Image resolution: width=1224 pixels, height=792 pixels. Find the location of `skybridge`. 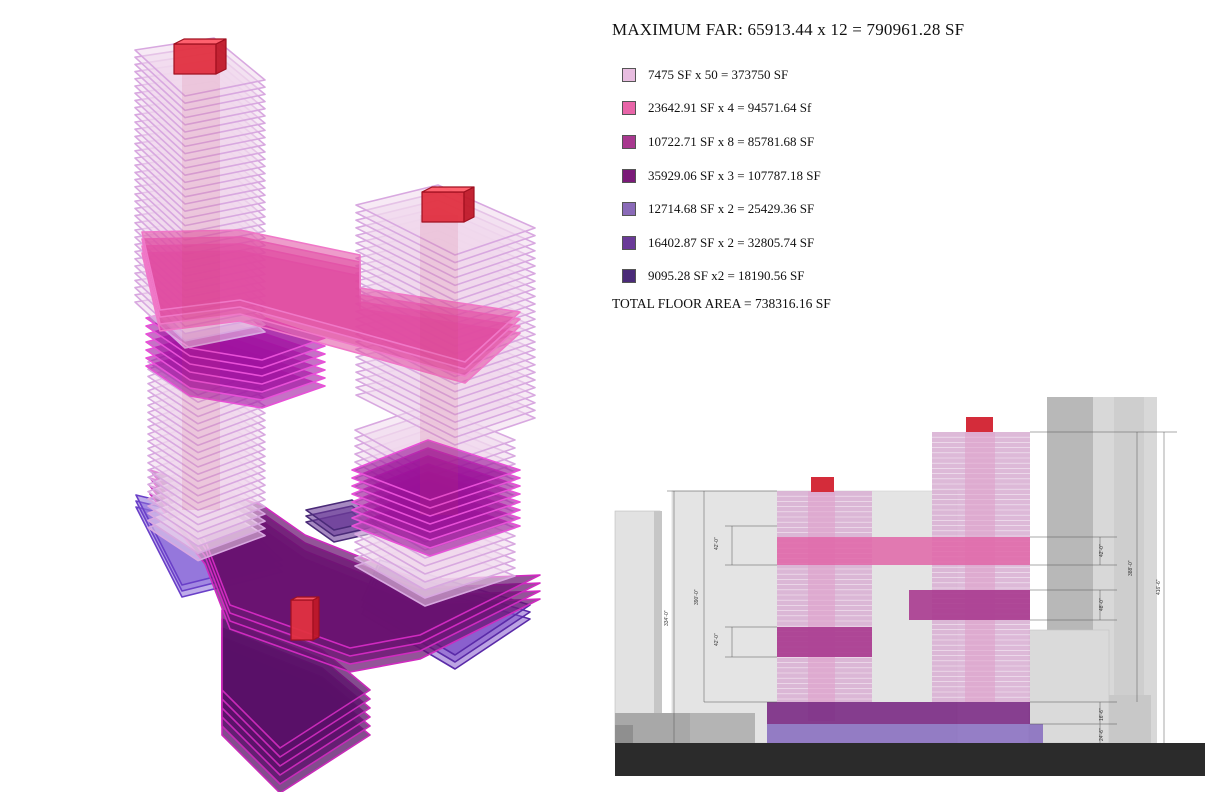

skybridge is located at coordinates (951, 551).